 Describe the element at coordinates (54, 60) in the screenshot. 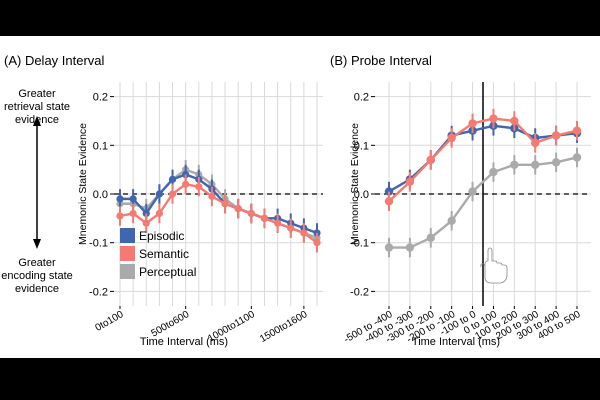

I see `delay-panel-title: (A) Delay Interval` at that location.